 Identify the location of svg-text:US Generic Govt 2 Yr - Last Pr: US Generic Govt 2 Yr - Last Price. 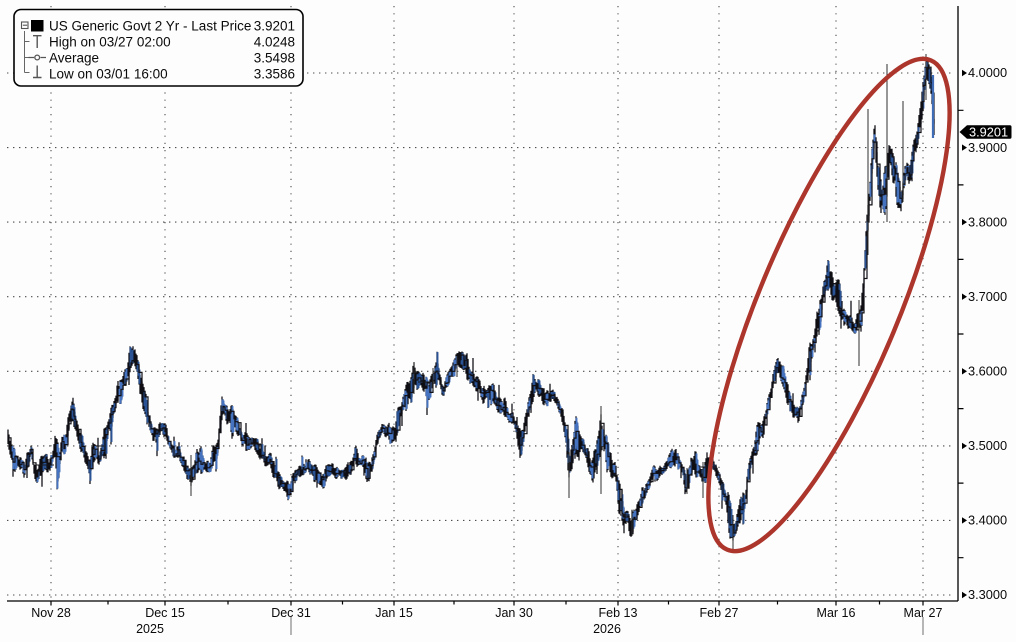
(150, 26).